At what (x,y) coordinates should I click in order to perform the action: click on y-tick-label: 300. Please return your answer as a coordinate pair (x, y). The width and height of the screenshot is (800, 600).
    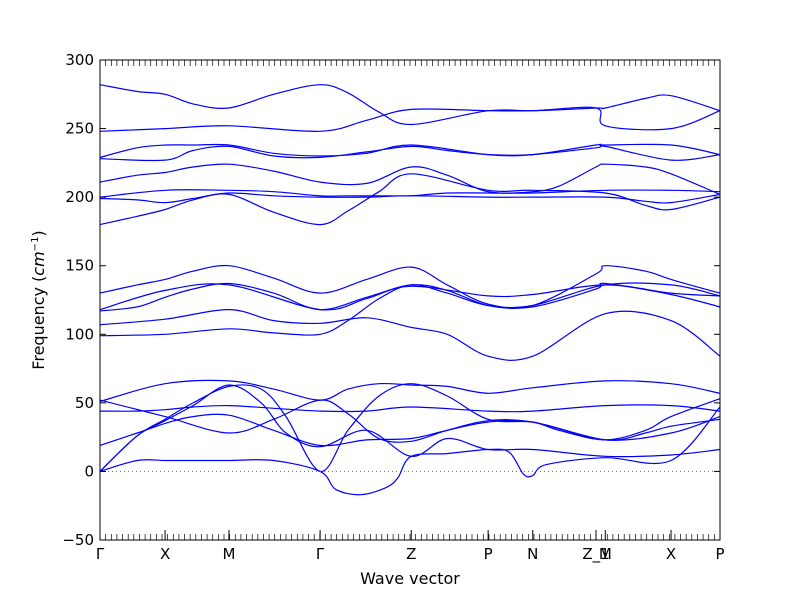
    Looking at the image, I should click on (79, 60).